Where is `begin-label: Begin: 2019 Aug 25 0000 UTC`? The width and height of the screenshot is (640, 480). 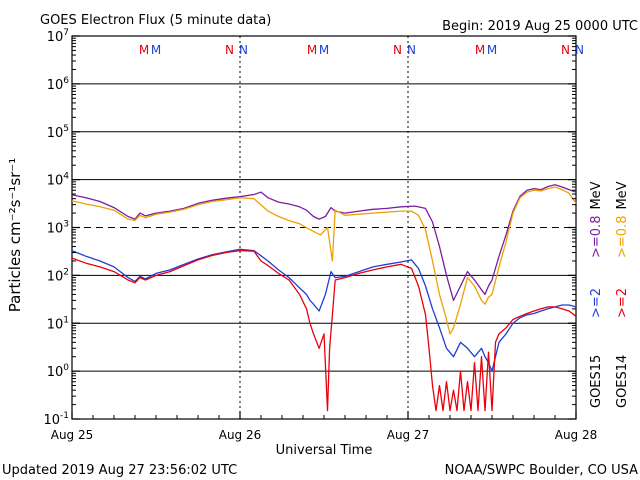 begin-label: Begin: 2019 Aug 25 0000 UTC is located at coordinates (540, 26).